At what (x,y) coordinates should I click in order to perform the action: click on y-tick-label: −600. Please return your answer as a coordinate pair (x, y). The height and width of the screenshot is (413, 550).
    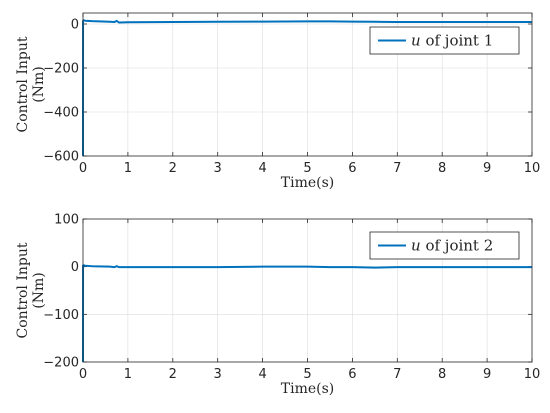
    Looking at the image, I should click on (61, 157).